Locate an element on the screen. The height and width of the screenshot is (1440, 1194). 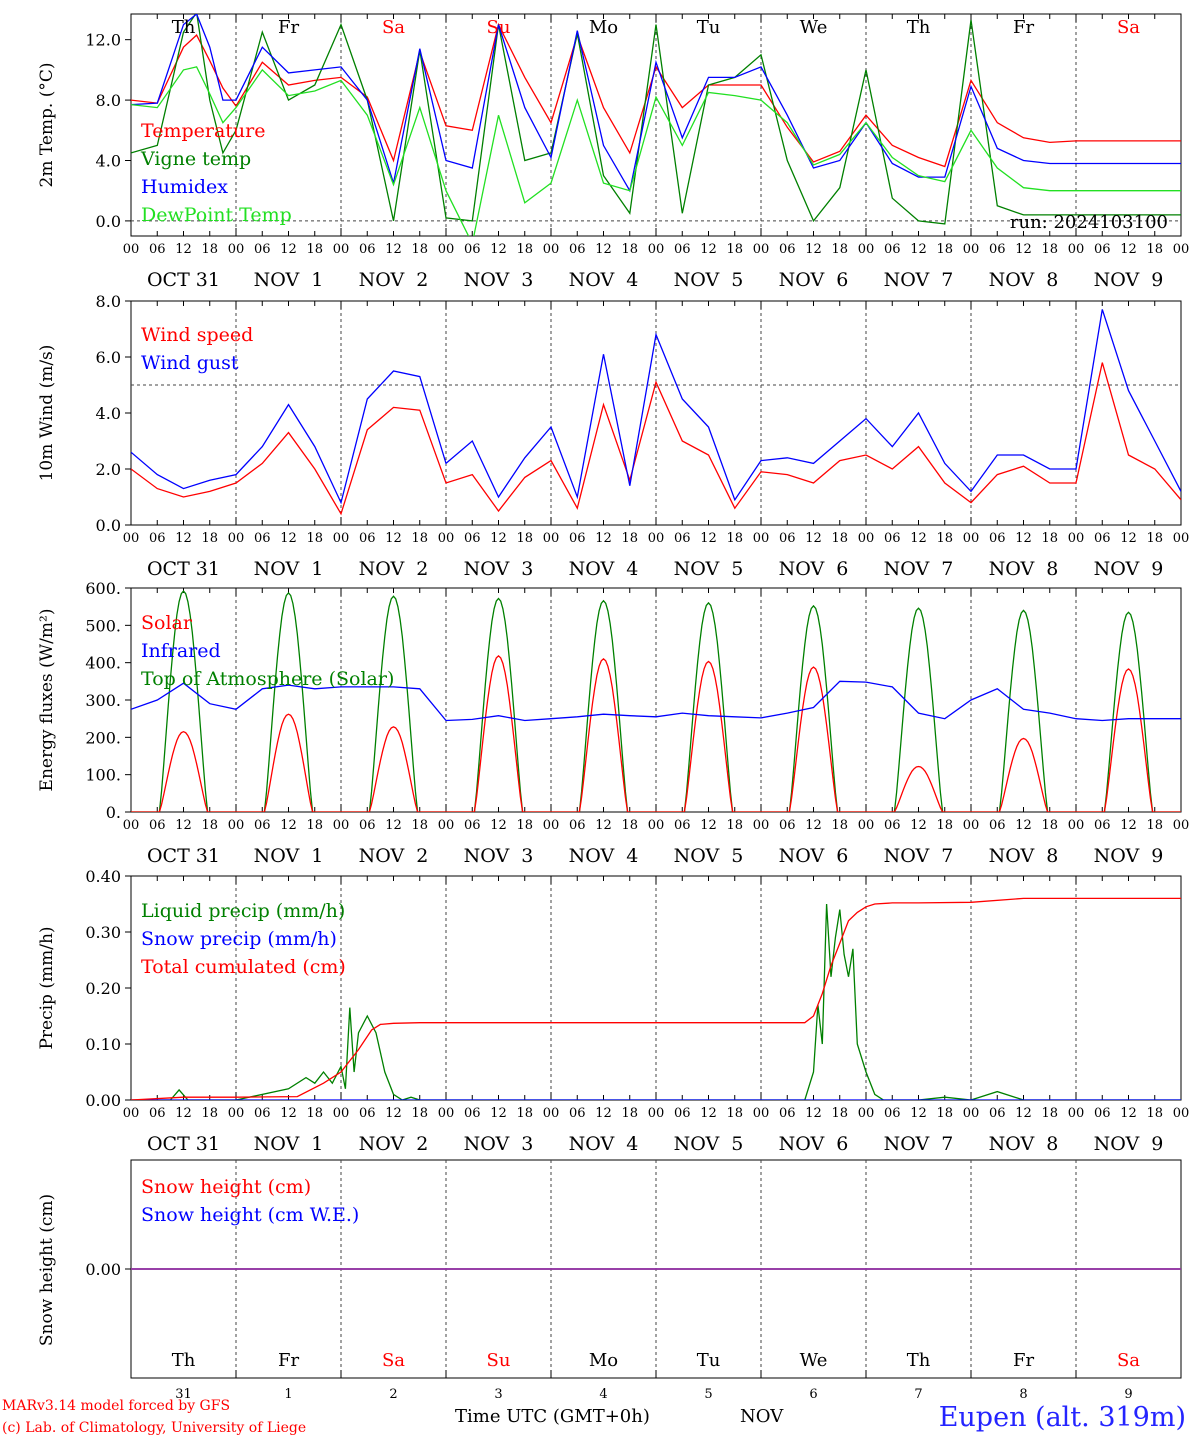
day-number-label: 5 is located at coordinates (708, 1394).